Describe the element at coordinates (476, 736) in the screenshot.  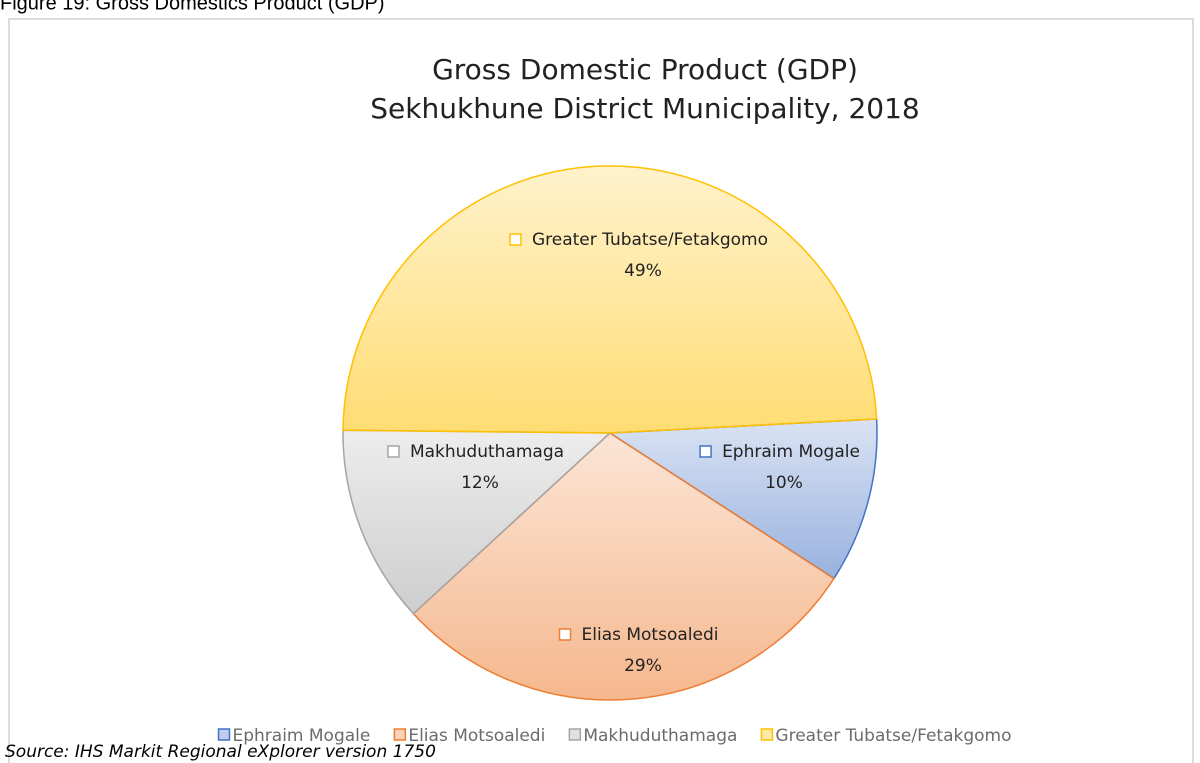
I see `legend-label: Elias Motsoaledi` at that location.